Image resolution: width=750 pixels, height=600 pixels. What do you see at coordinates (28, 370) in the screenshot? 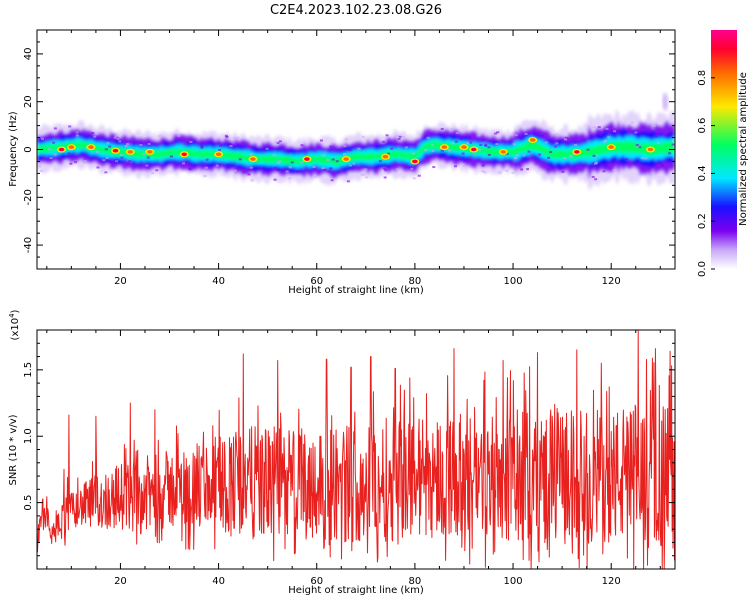
I see `y-tick-label: 1.5` at bounding box center [28, 370].